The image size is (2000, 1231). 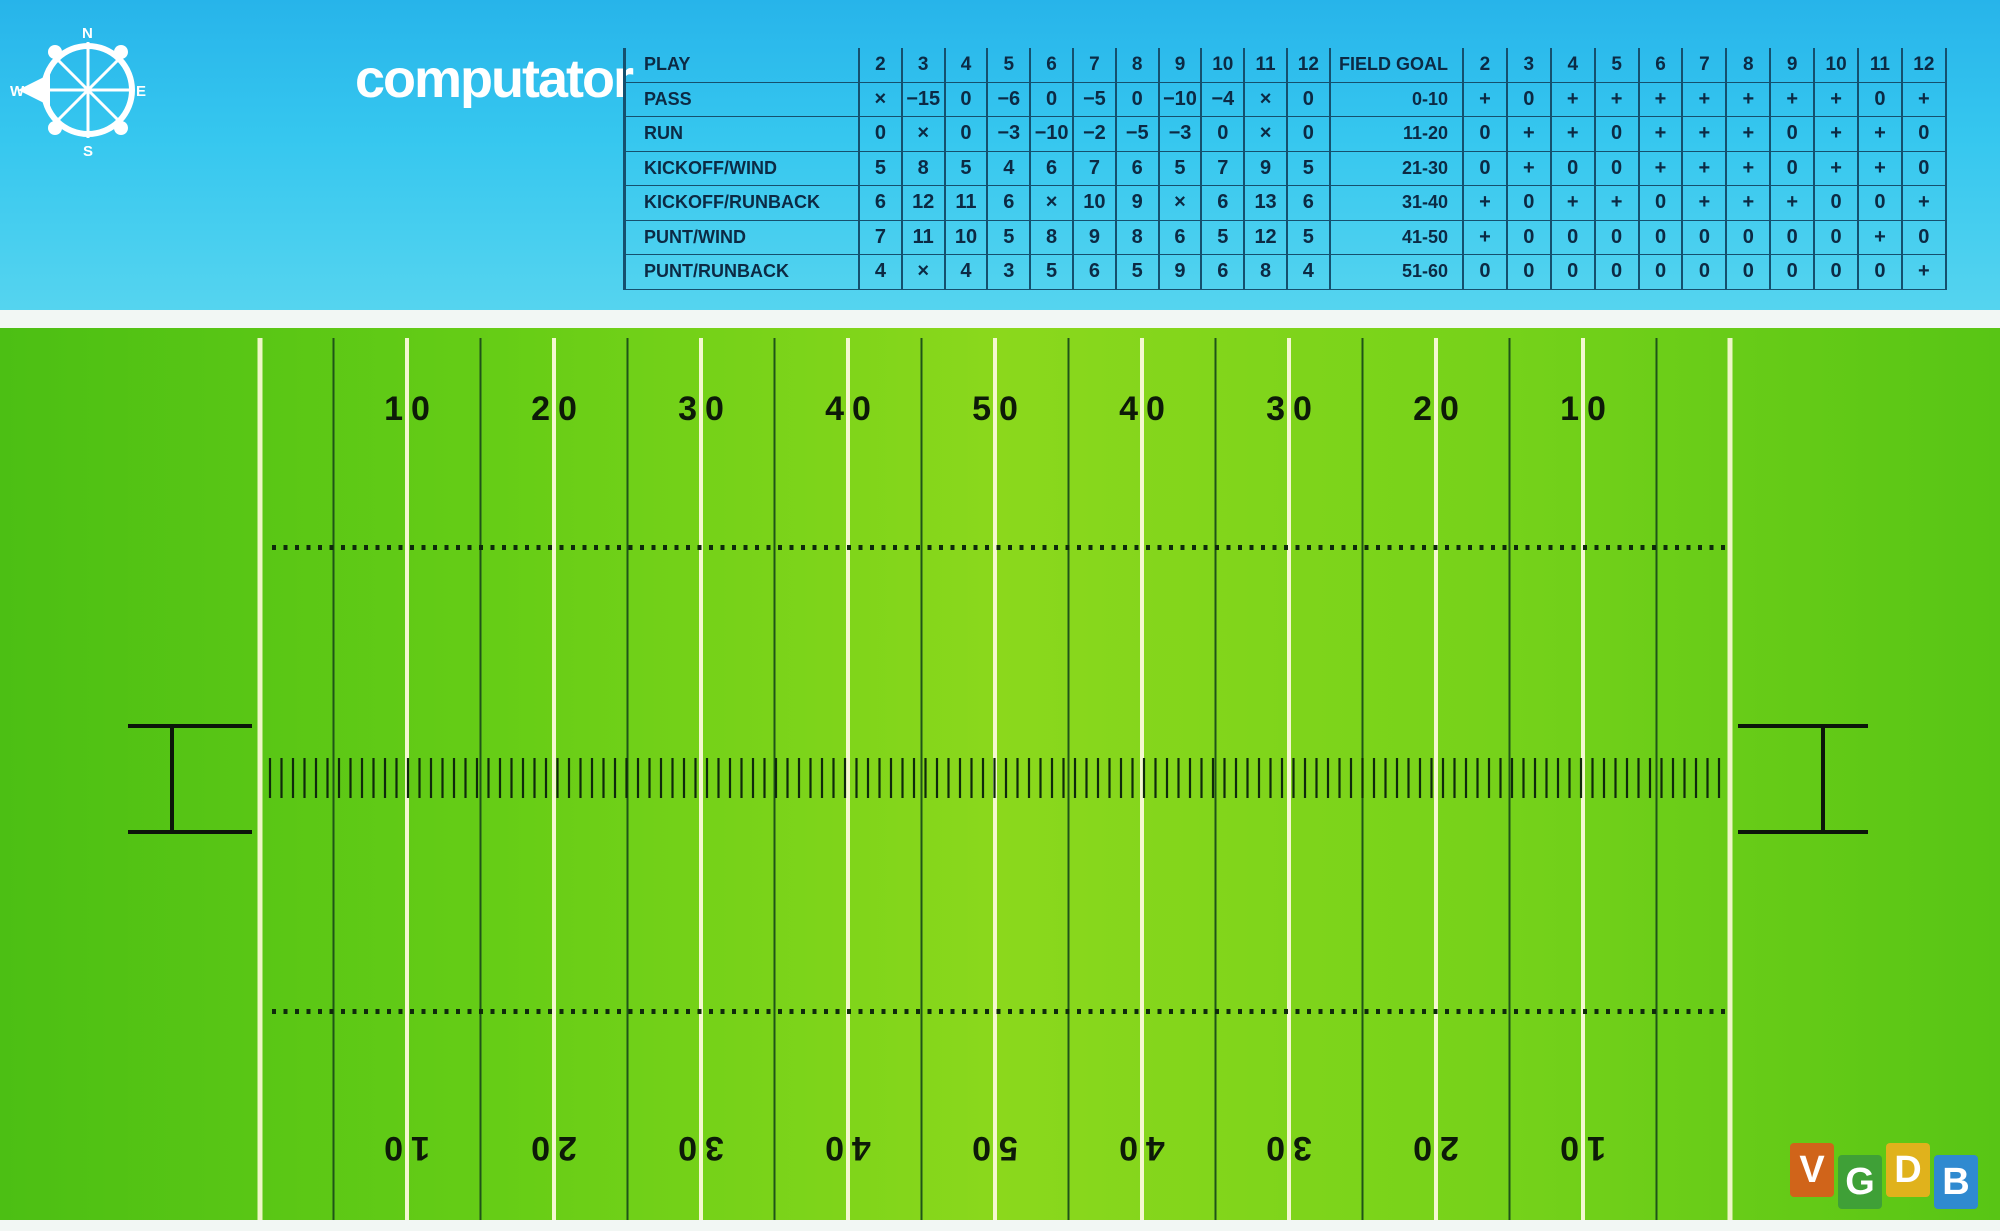 I want to click on brand-logo: computator, so click(x=494, y=79).